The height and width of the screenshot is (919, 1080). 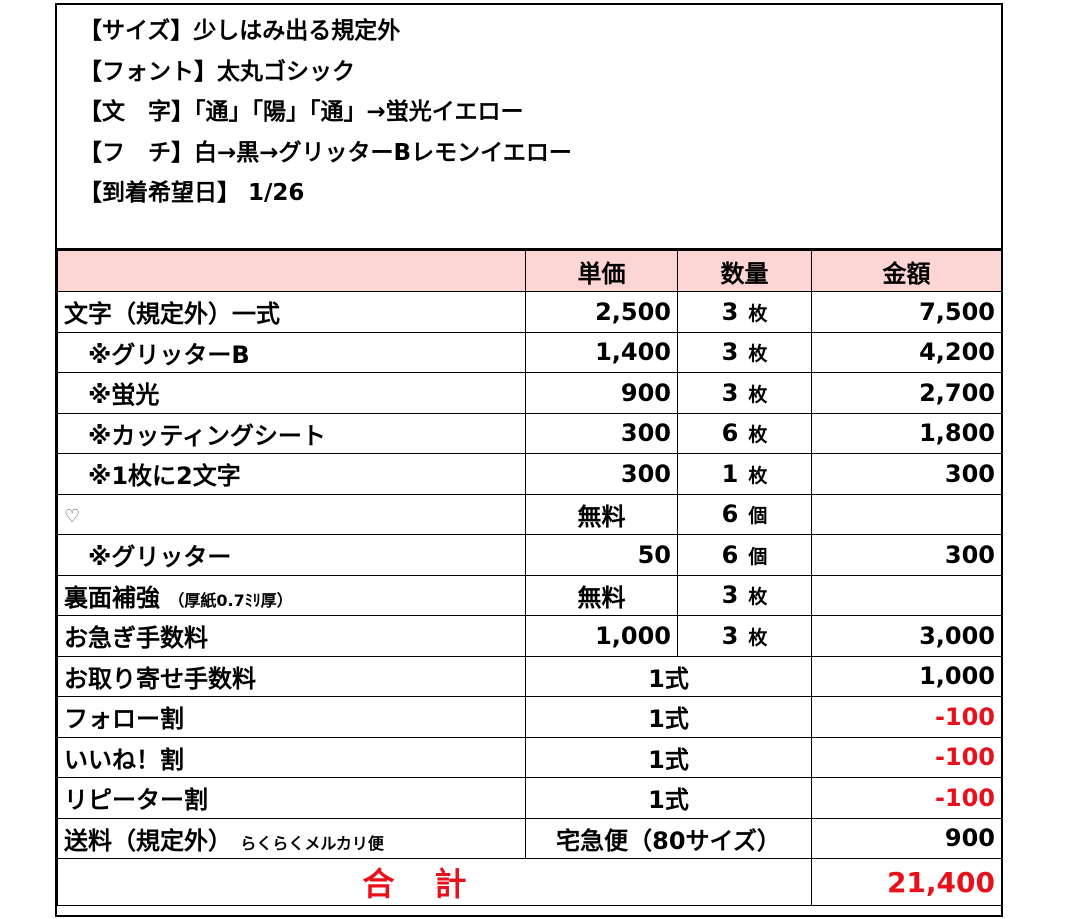 What do you see at coordinates (136, 638) in the screenshot?
I see `item-label: お急ぎ手数料` at bounding box center [136, 638].